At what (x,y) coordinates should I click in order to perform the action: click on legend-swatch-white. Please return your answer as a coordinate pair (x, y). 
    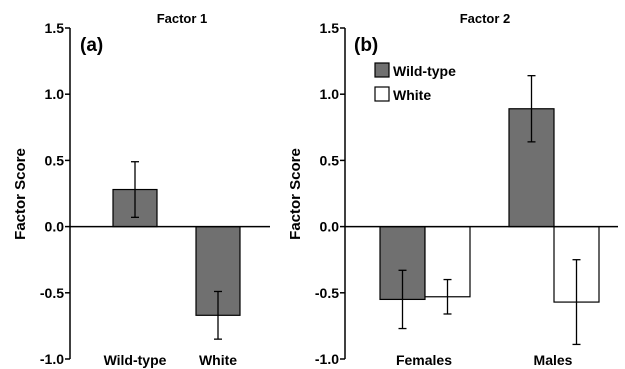
    Looking at the image, I should click on (382, 94).